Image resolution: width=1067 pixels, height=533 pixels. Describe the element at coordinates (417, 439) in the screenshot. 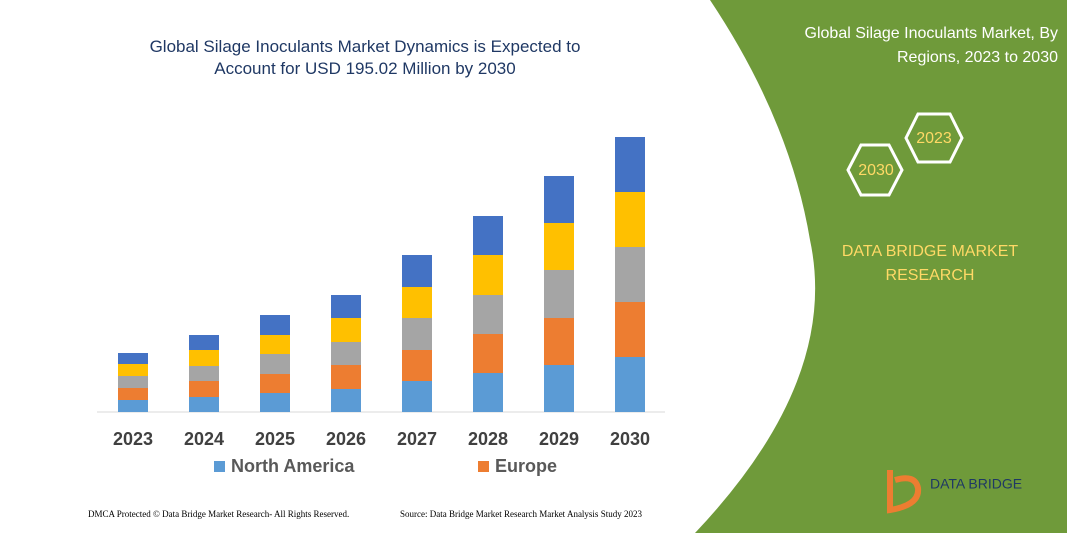

I see `x-tick-label: 2027` at that location.